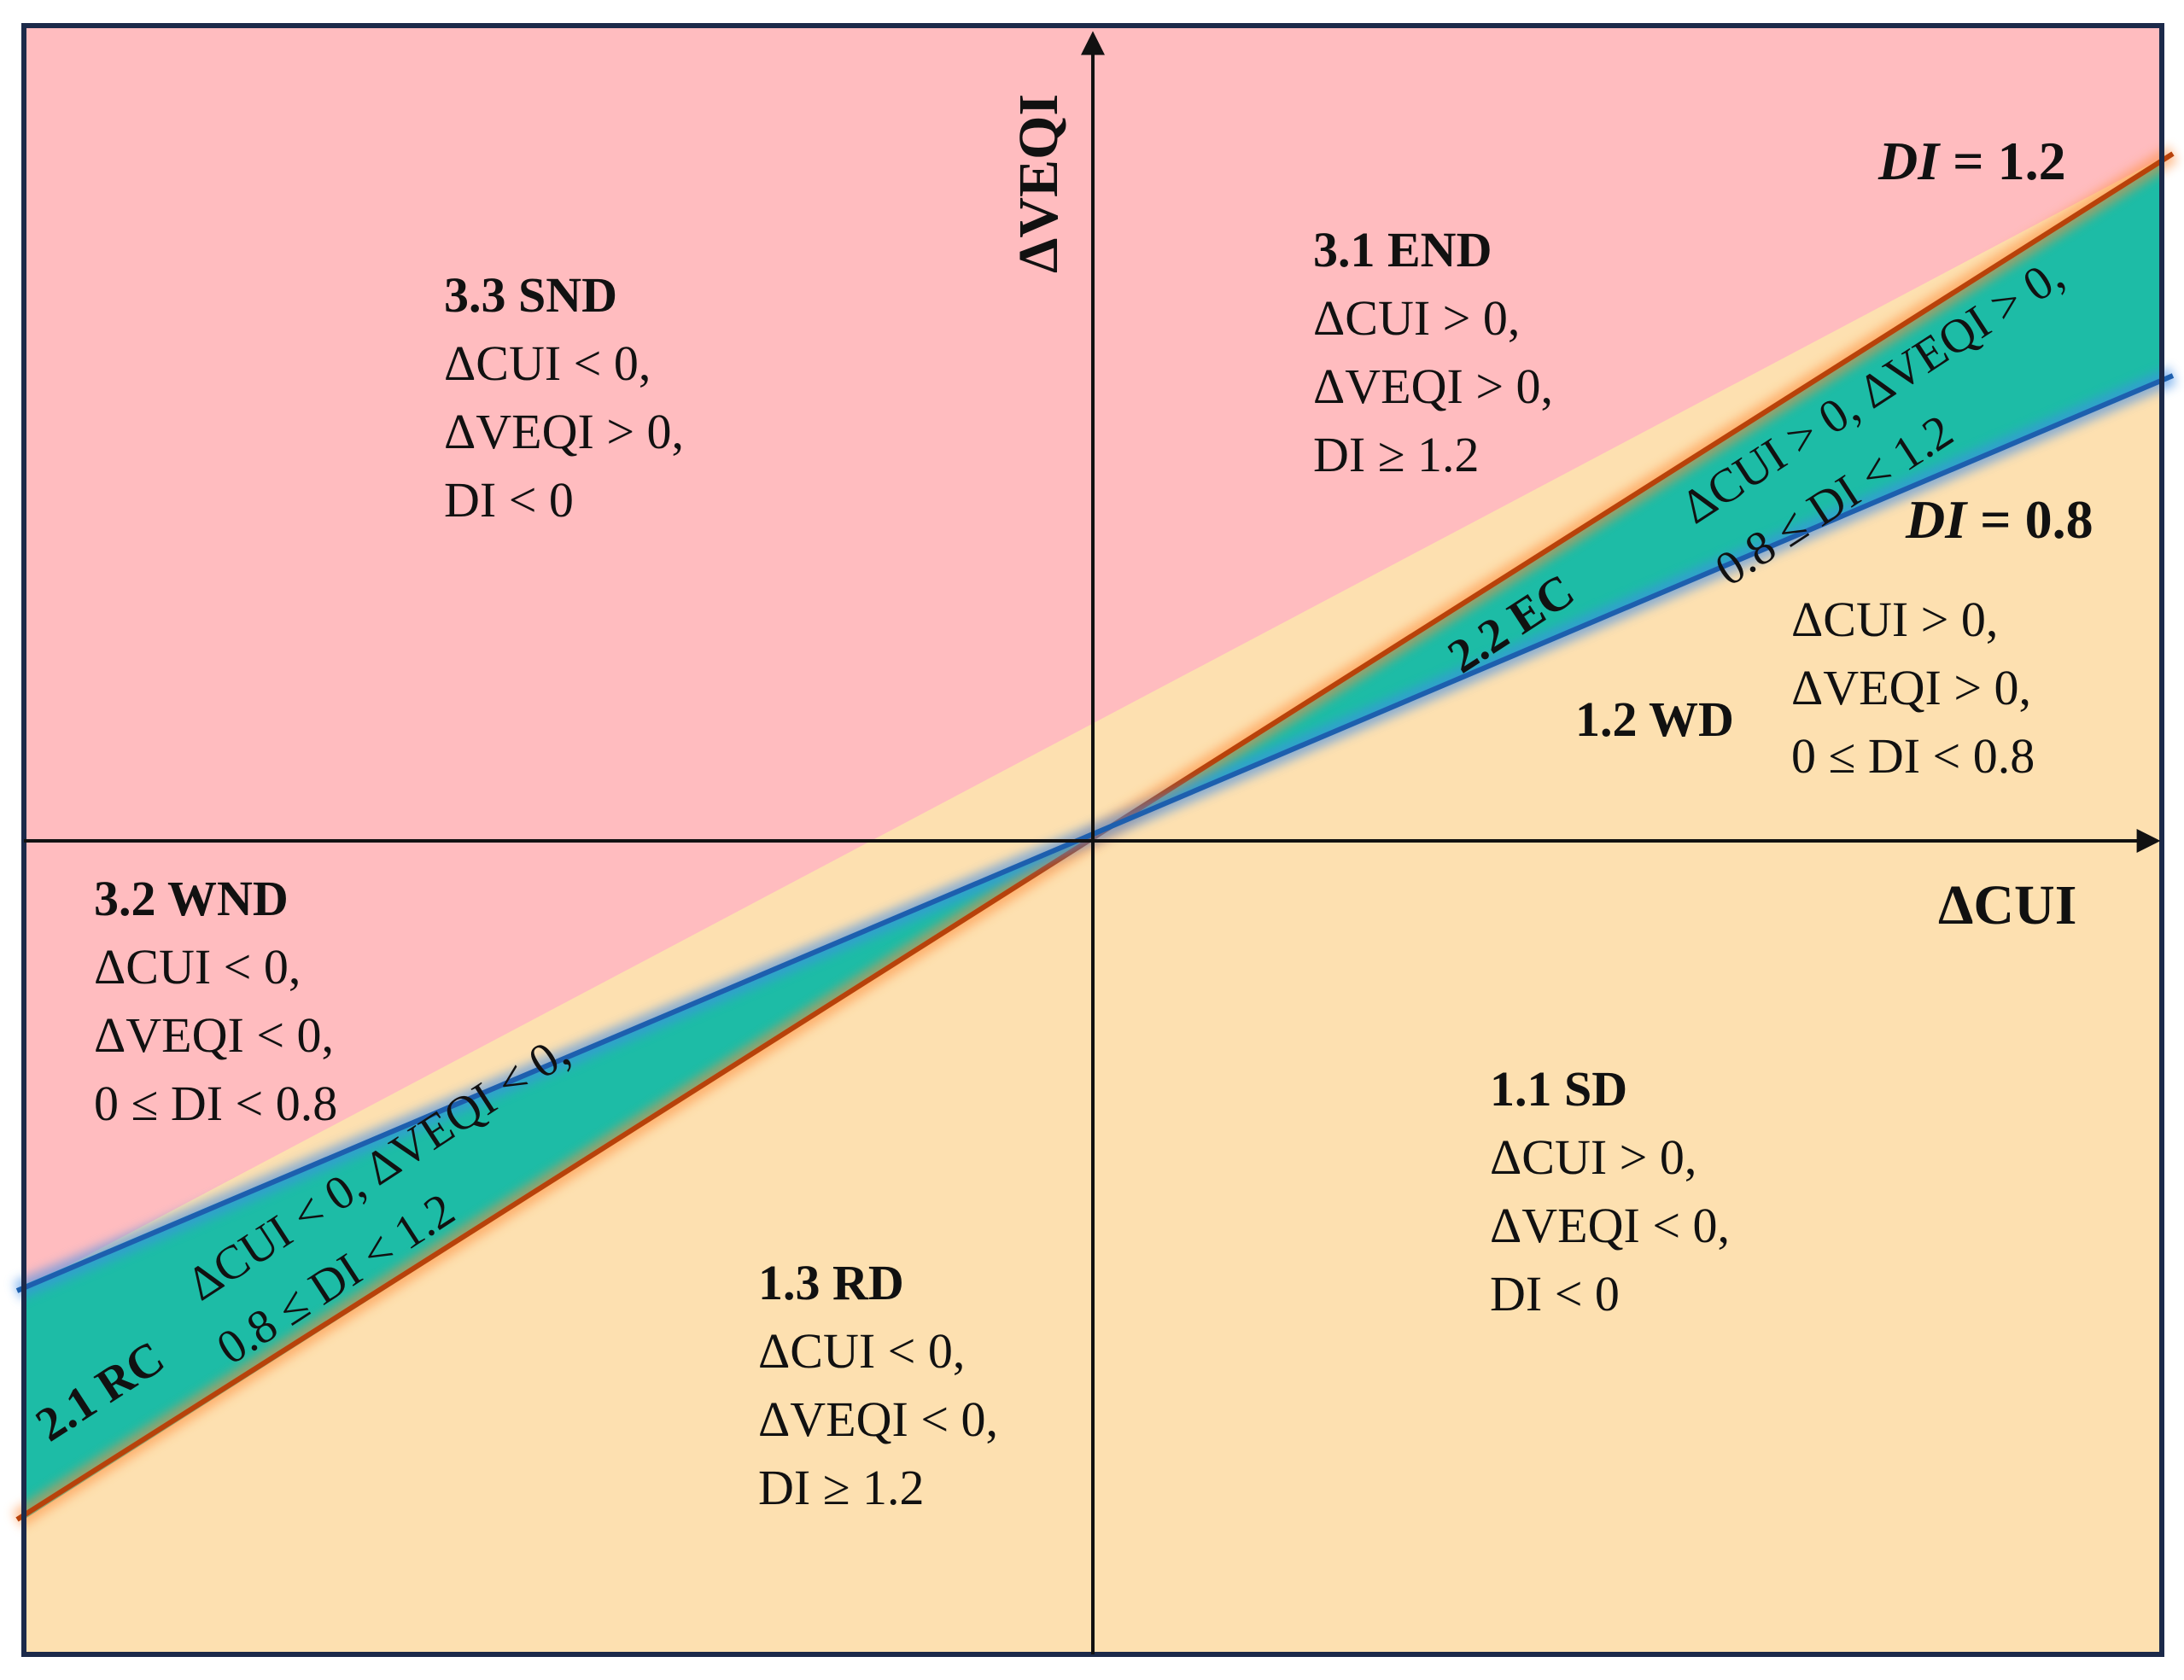  I want to click on region-wnd-cond-1: ΔCUI < 0,, so click(198, 967).